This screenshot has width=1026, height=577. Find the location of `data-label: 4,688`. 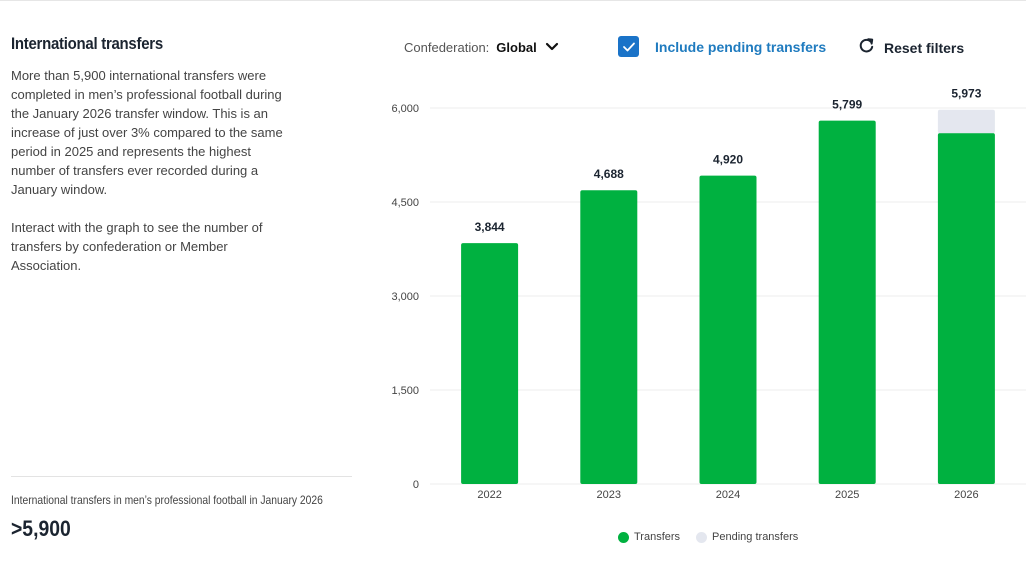

data-label: 4,688 is located at coordinates (609, 174).